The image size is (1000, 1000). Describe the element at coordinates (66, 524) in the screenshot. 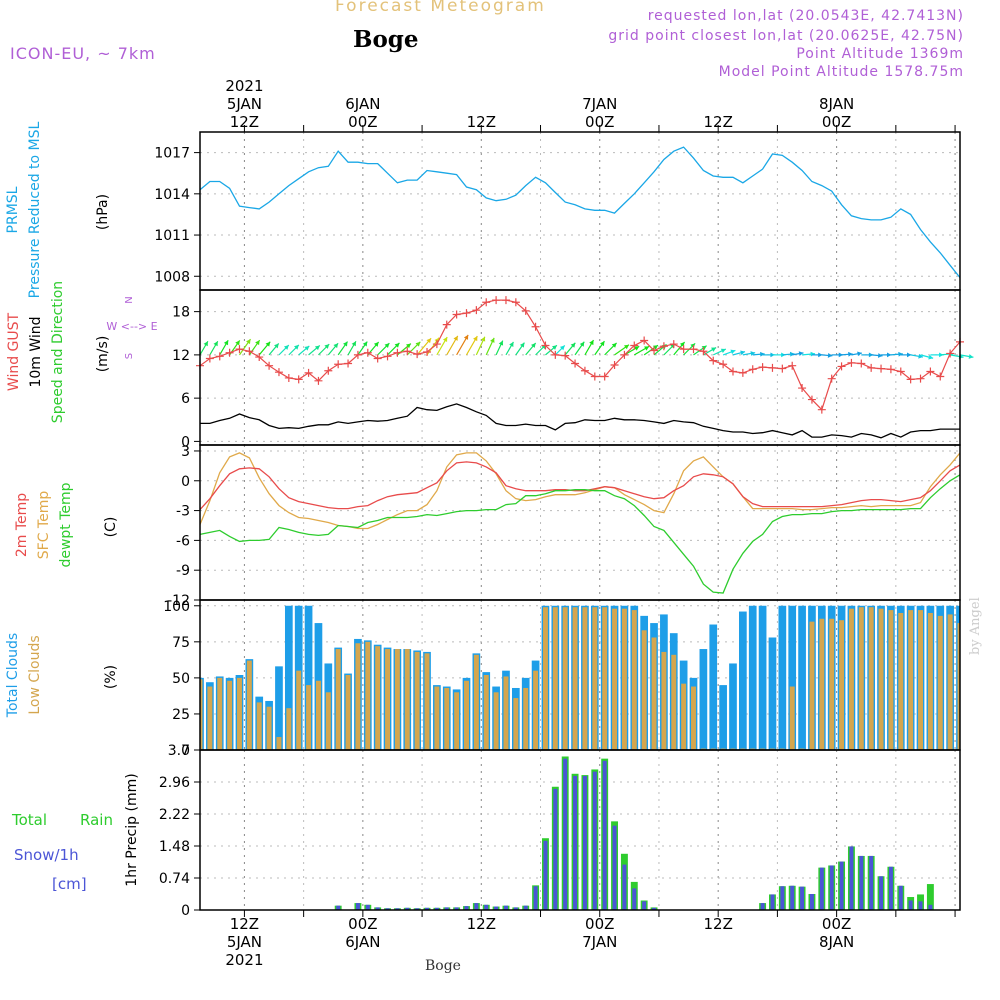

I see `panel-label-temperature-2: dewpt Temp` at that location.